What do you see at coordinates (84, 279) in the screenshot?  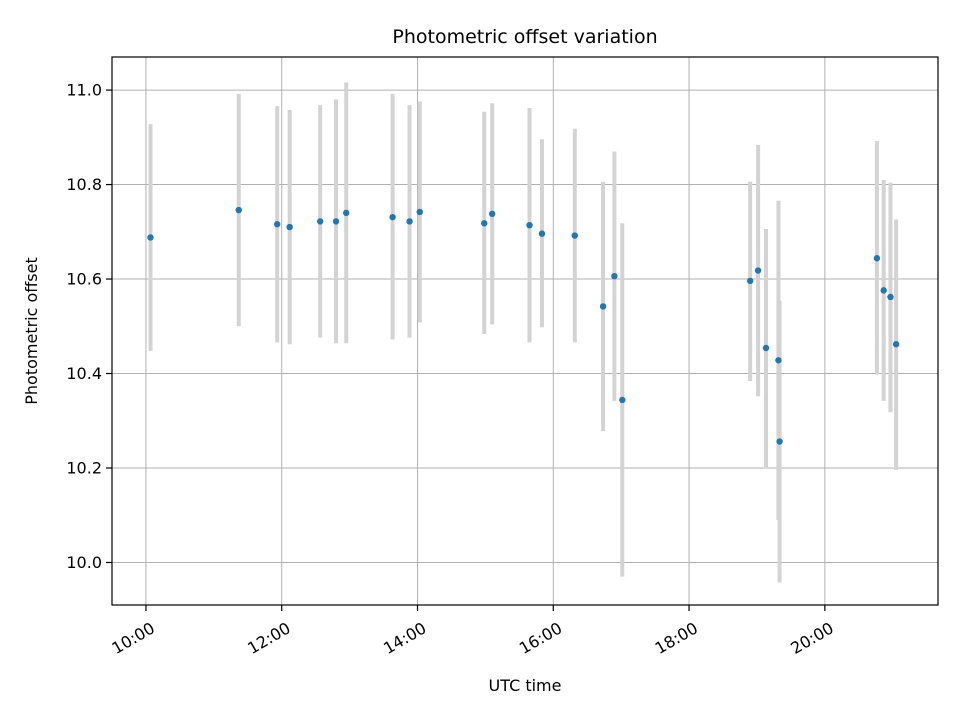 I see `y-tick-label: 10.6` at bounding box center [84, 279].